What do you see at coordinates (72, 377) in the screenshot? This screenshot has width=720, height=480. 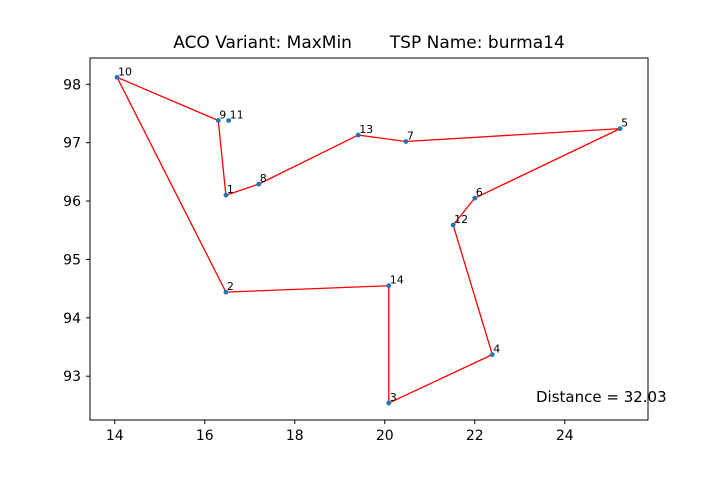 I see `y-tick-label: 93` at bounding box center [72, 377].